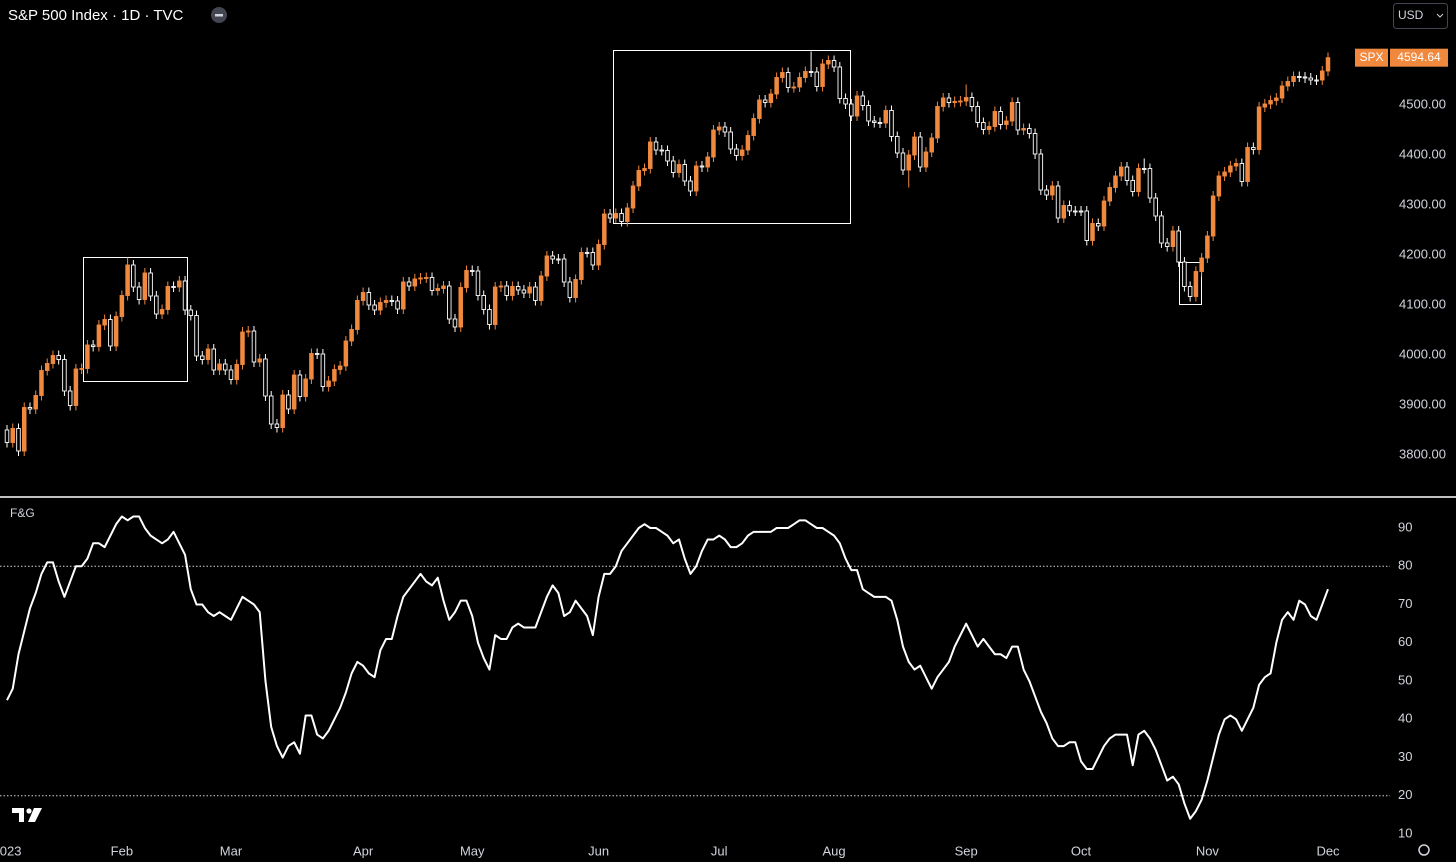 The height and width of the screenshot is (862, 1456). I want to click on x-tick-label: Nov, so click(1208, 850).